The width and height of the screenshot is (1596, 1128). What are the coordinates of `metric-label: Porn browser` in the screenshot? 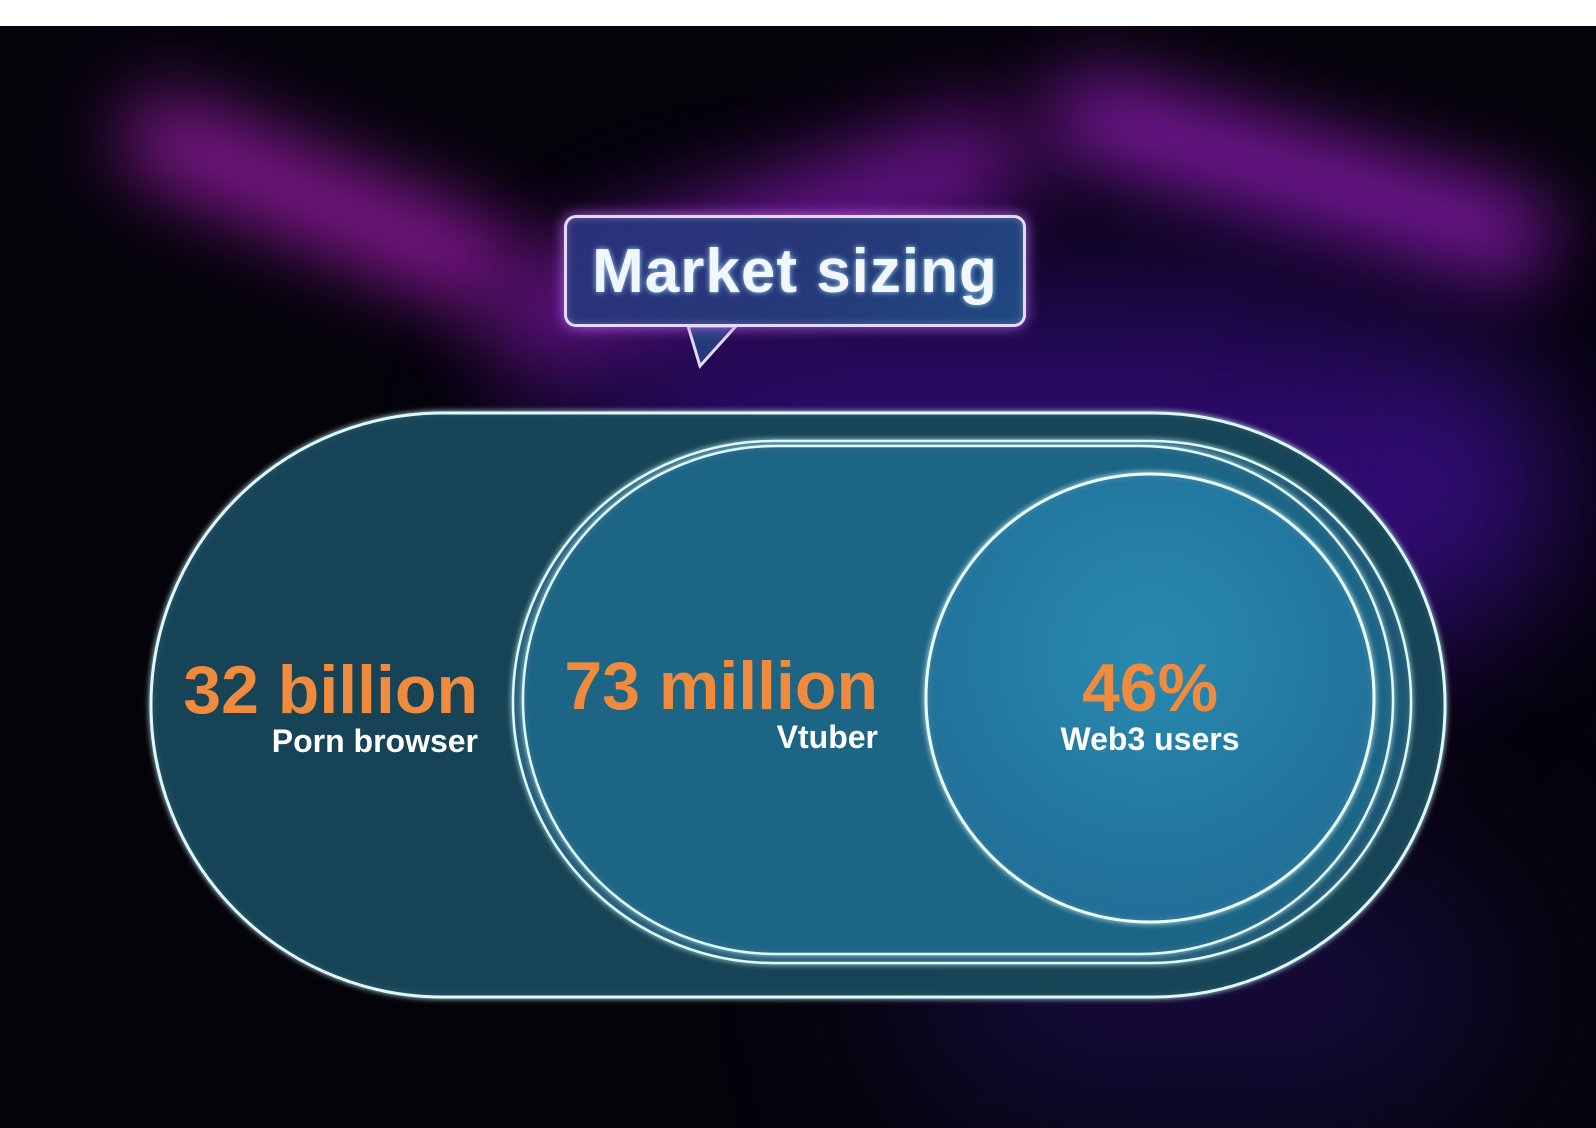 It's located at (374, 741).